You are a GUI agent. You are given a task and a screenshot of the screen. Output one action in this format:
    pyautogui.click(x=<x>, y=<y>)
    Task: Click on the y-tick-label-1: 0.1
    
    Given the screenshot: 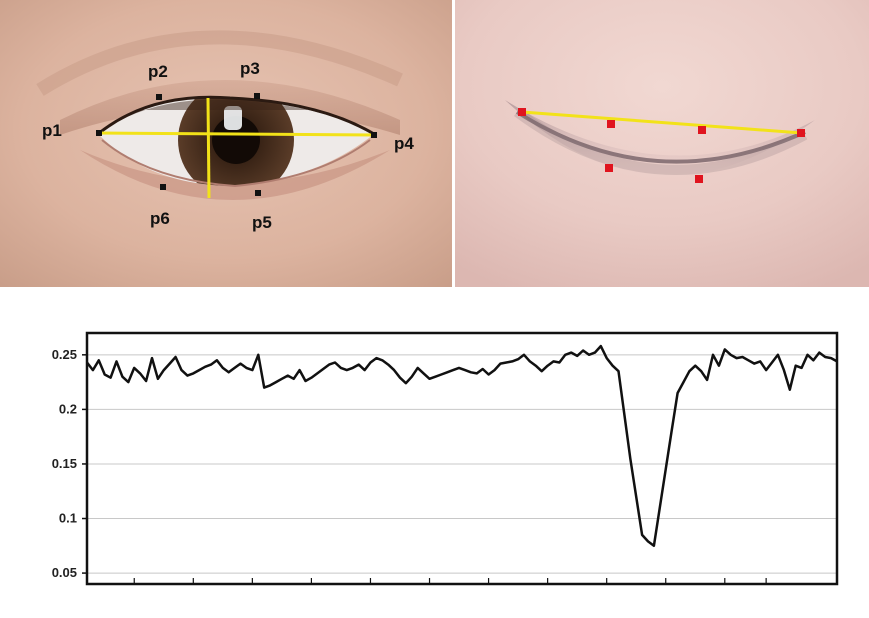 What is the action you would take?
    pyautogui.click(x=68, y=518)
    